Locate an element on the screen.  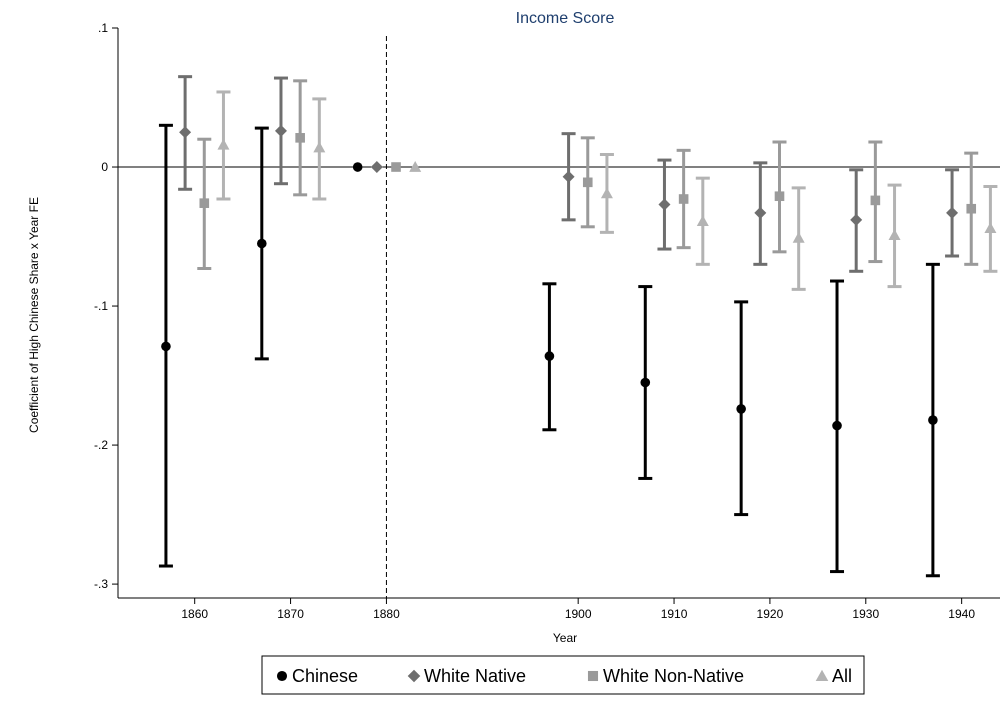
y-tick-label: .1 is located at coordinates (103, 28).